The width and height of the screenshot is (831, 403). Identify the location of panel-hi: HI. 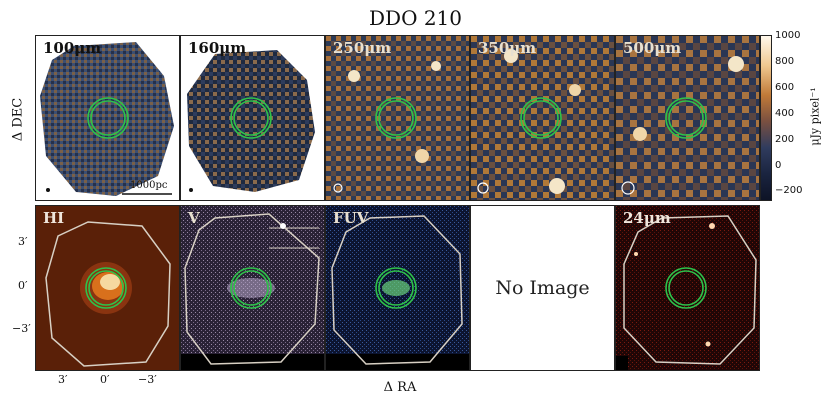
(107, 288).